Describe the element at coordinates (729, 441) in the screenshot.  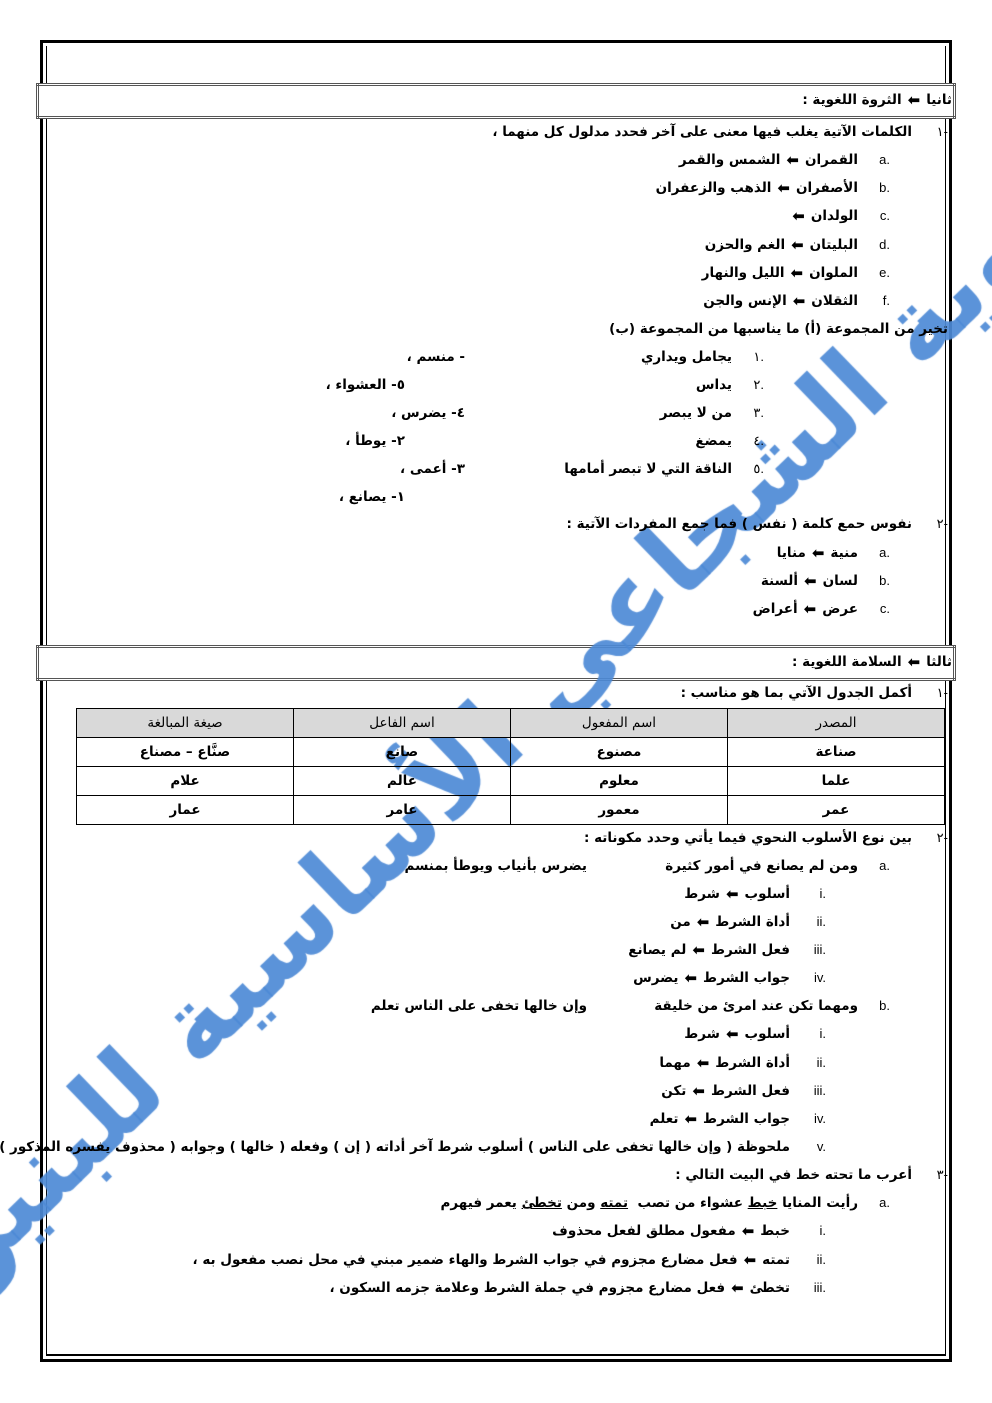
I see `group-a-item: ٤. يمضغ` at that location.